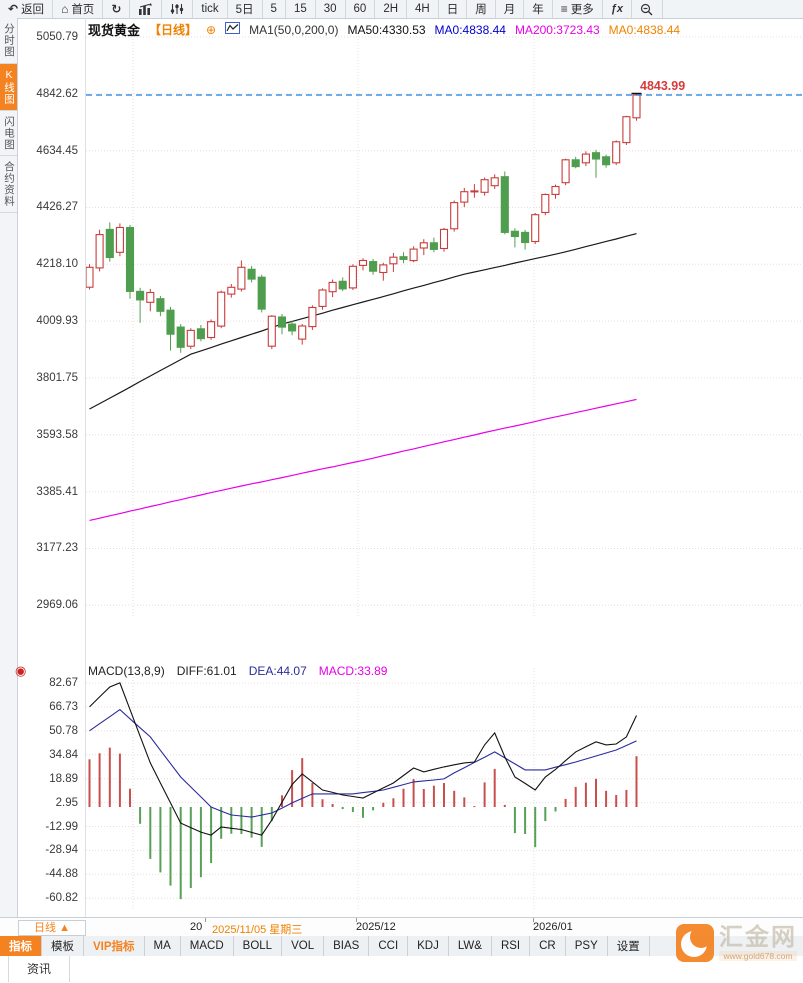 The width and height of the screenshot is (803, 983). Describe the element at coordinates (61, 850) in the screenshot. I see `macd-y-axis-label: -28.94` at that location.